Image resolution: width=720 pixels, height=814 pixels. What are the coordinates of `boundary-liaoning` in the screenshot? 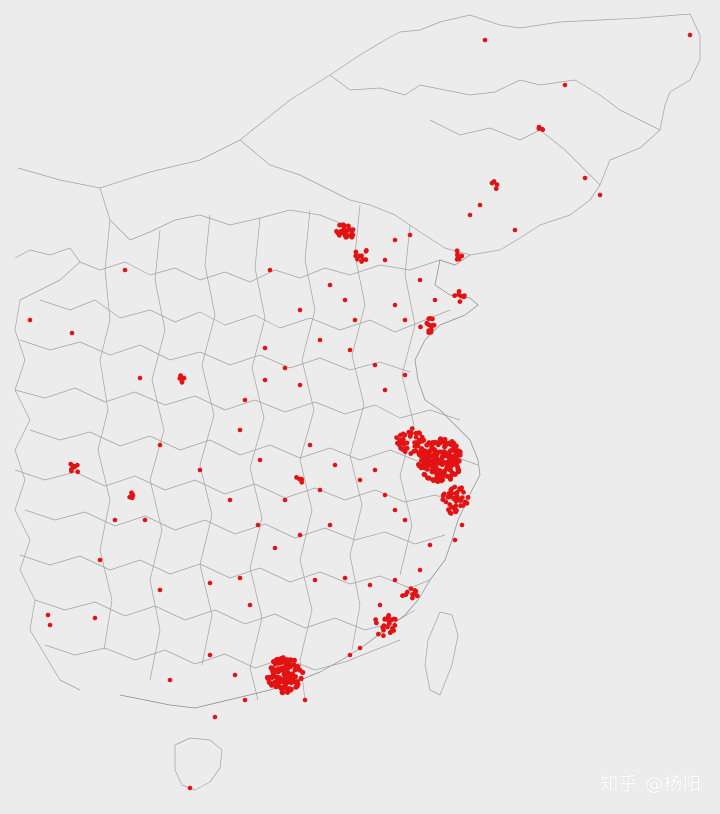 It's located at (515, 187).